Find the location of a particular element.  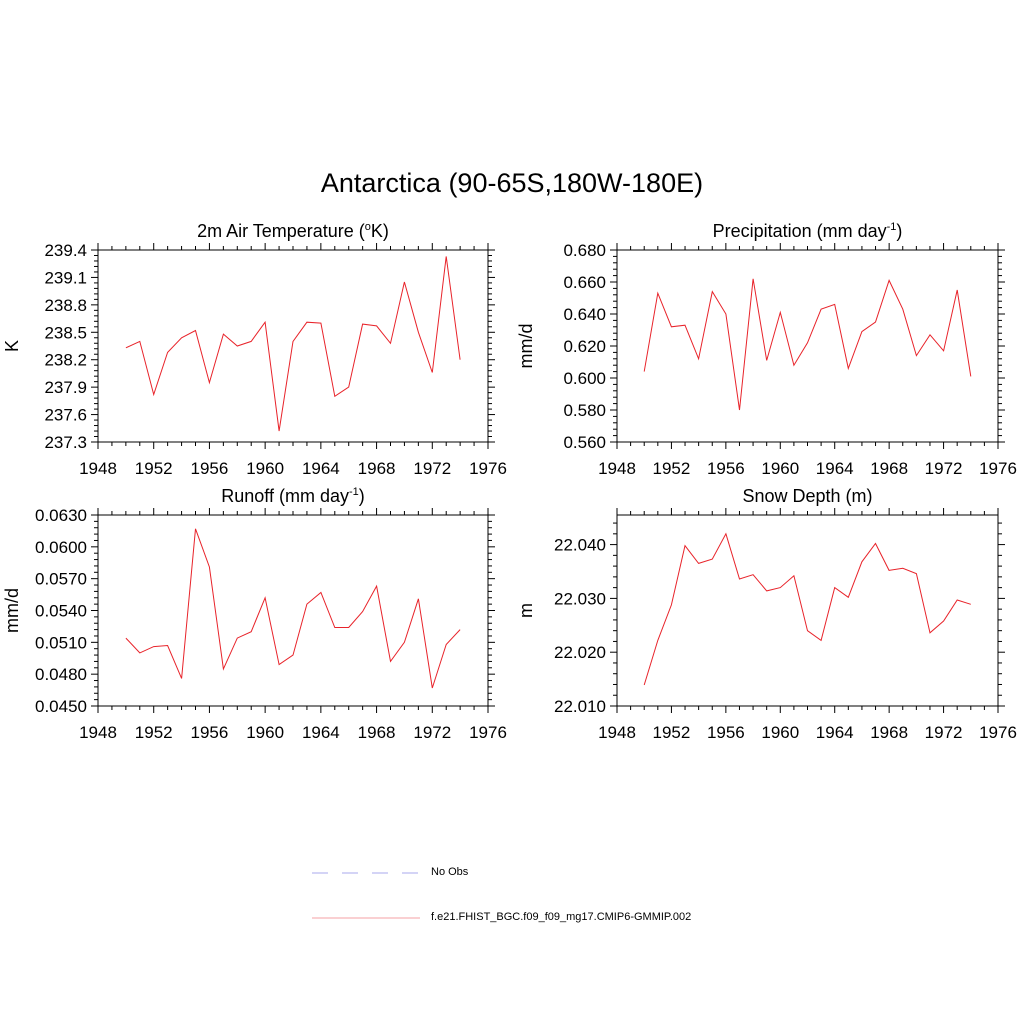

y-tick-label-snow-depth: 22.020 is located at coordinates (580, 652).